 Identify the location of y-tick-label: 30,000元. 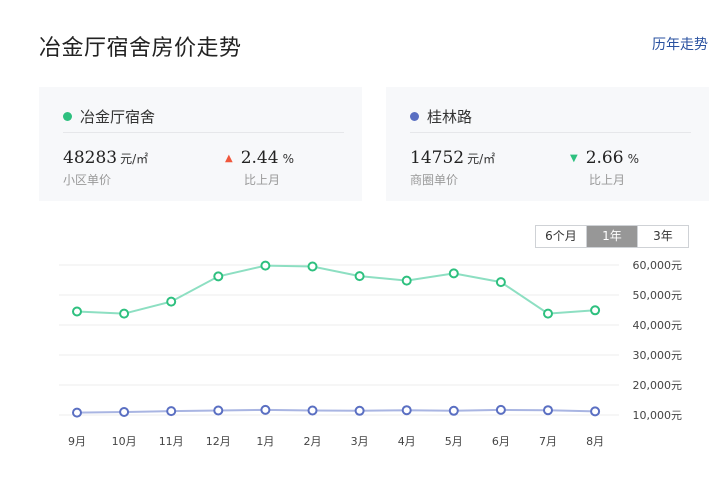
(658, 355).